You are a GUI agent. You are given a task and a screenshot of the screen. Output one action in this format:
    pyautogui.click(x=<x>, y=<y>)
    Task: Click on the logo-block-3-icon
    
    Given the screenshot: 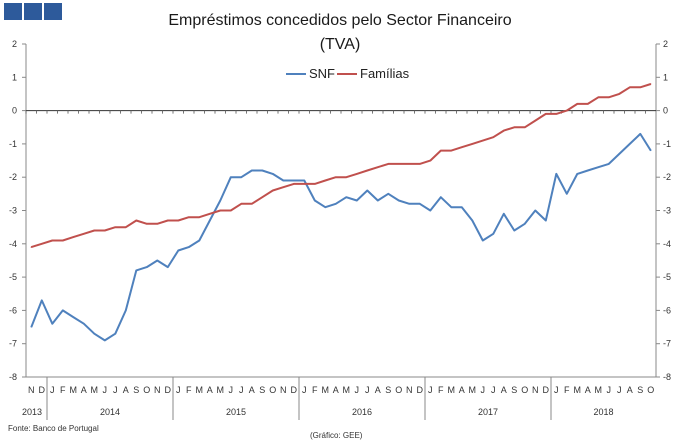 What is the action you would take?
    pyautogui.click(x=53, y=11)
    